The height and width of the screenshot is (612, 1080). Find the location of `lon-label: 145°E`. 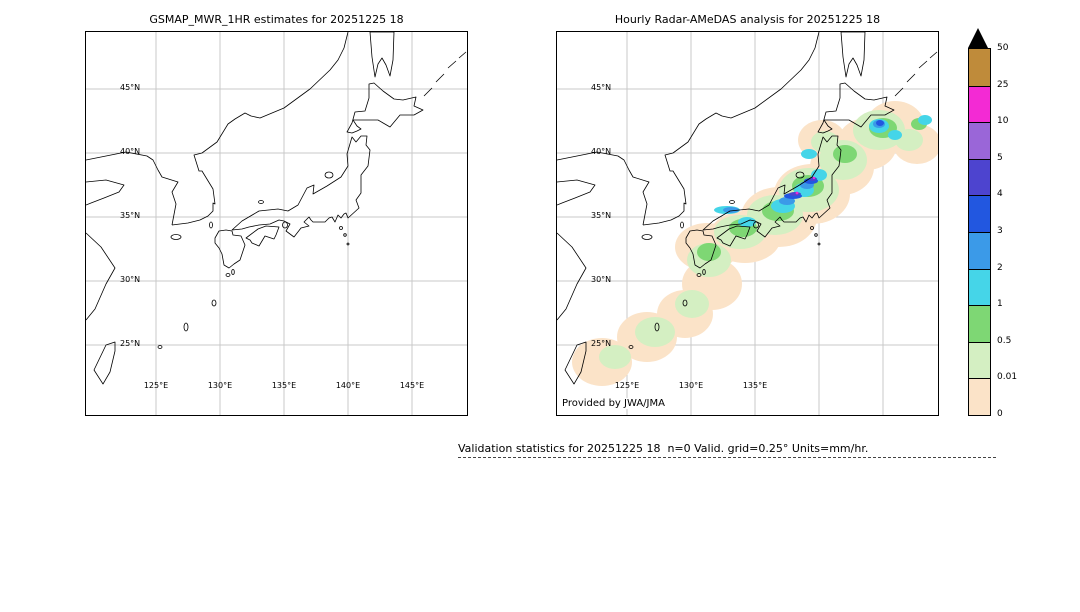

lon-label: 145°E is located at coordinates (412, 385).